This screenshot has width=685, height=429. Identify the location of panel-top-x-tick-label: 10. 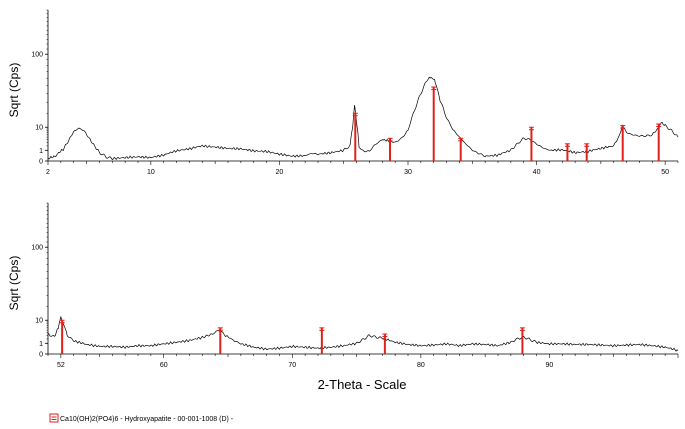
(151, 172).